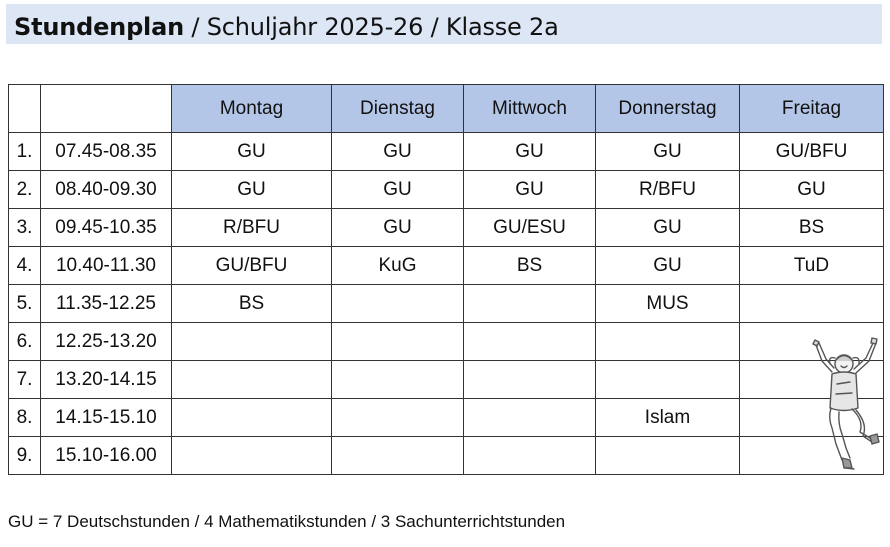  What do you see at coordinates (106, 303) in the screenshot?
I see `period-time: 11.35-12.25` at bounding box center [106, 303].